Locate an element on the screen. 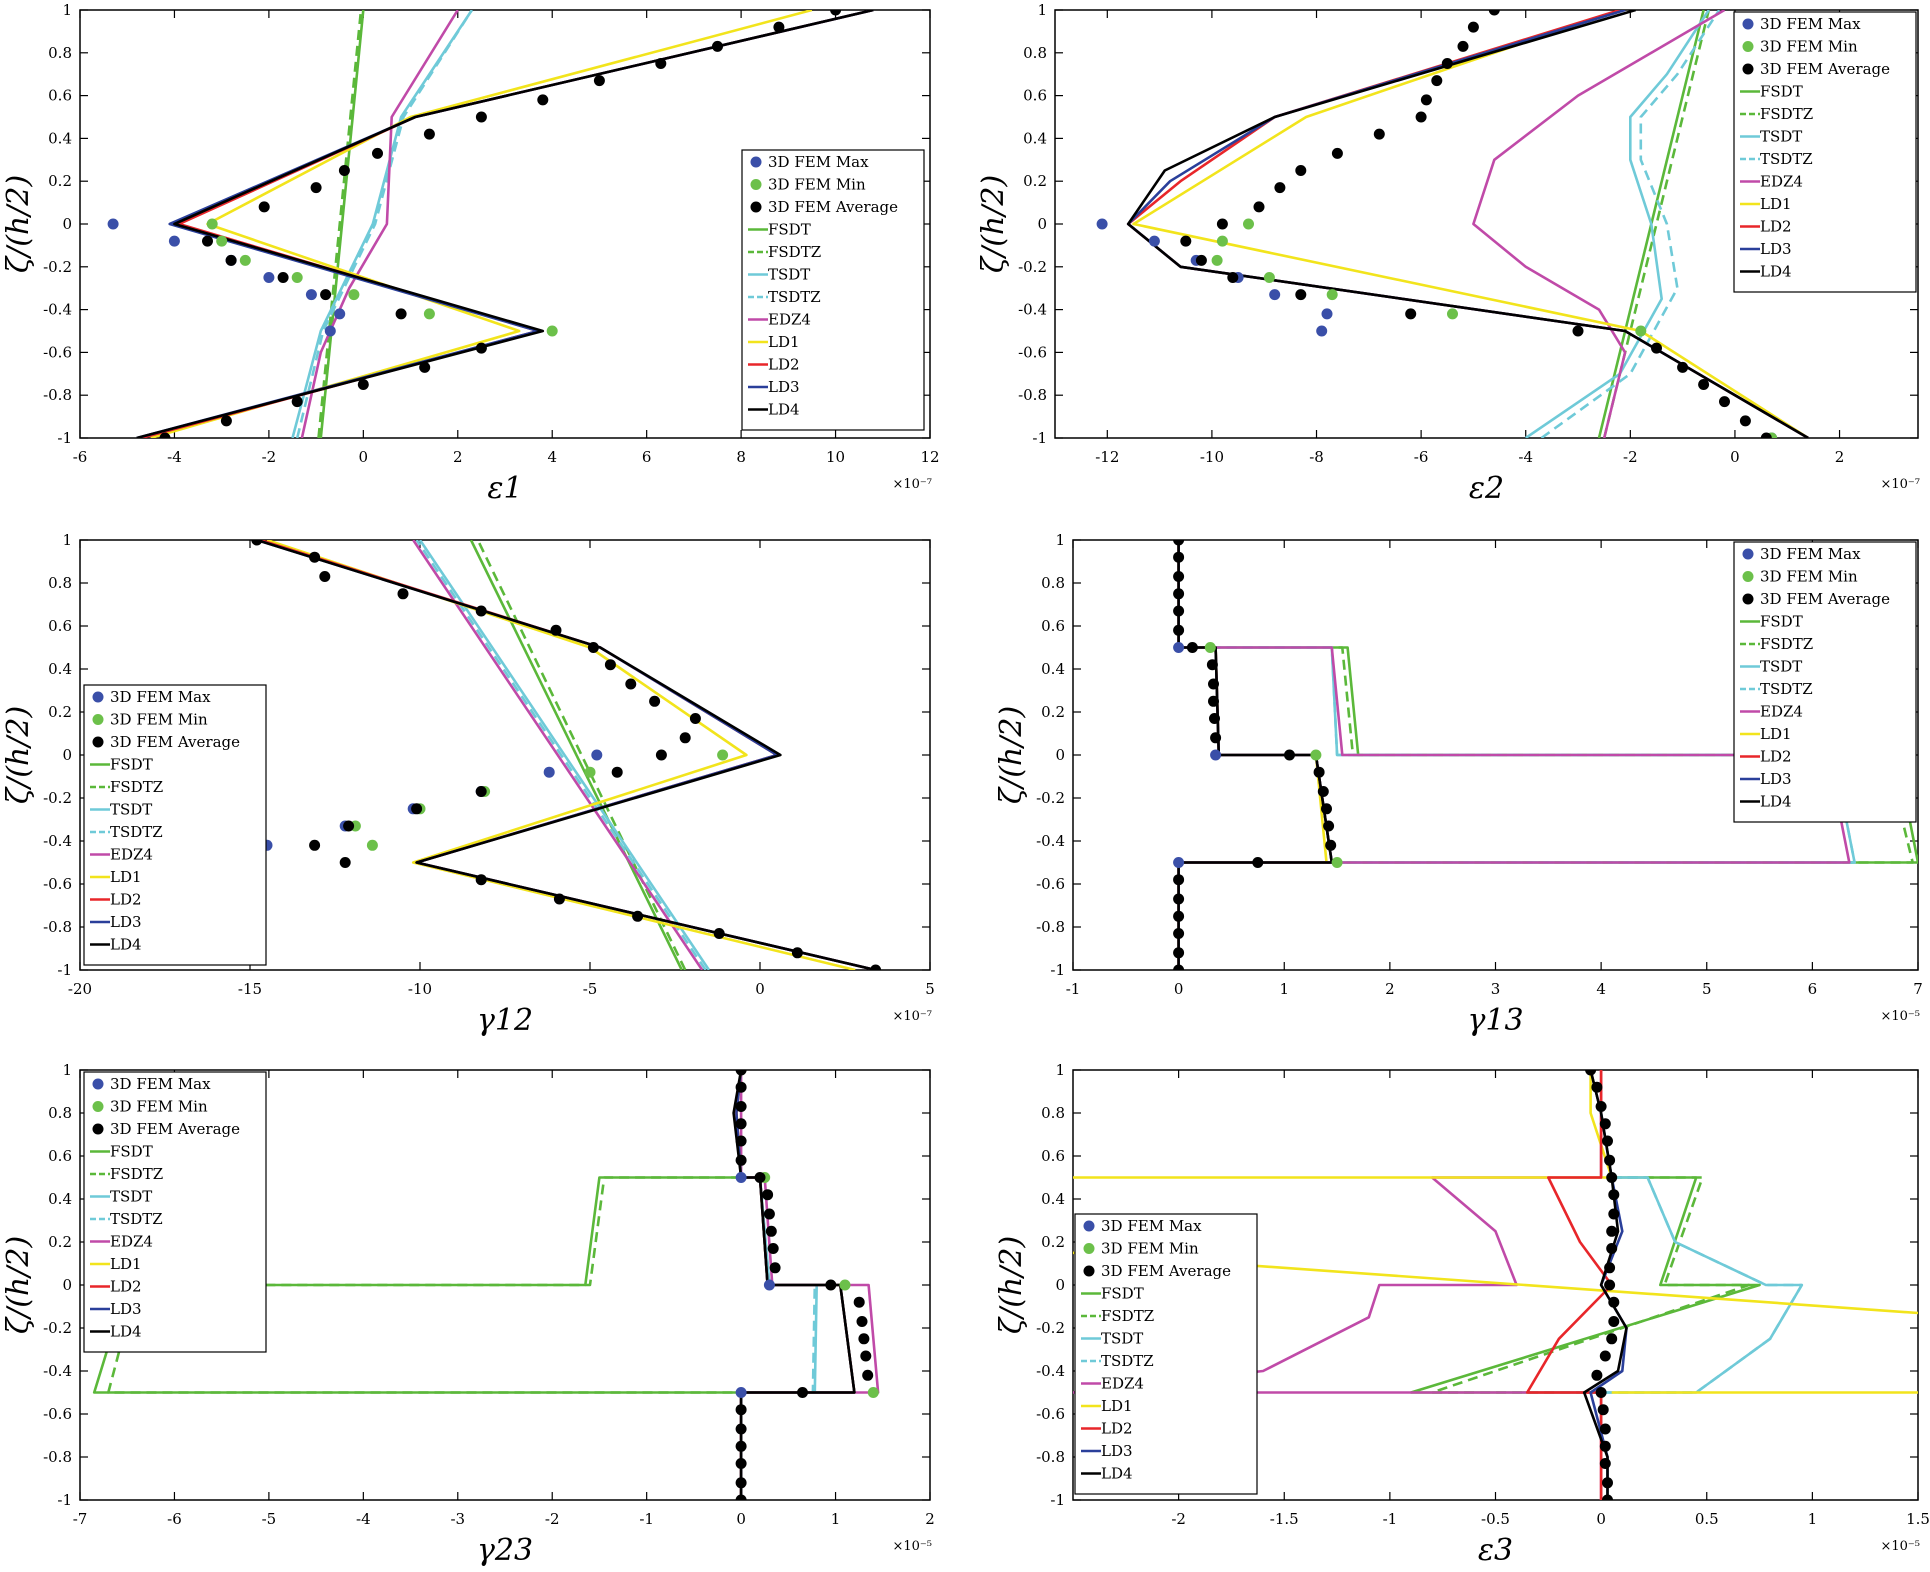 Image resolution: width=1930 pixels, height=1572 pixels. legend-label: LD1 is located at coordinates (126, 1264).